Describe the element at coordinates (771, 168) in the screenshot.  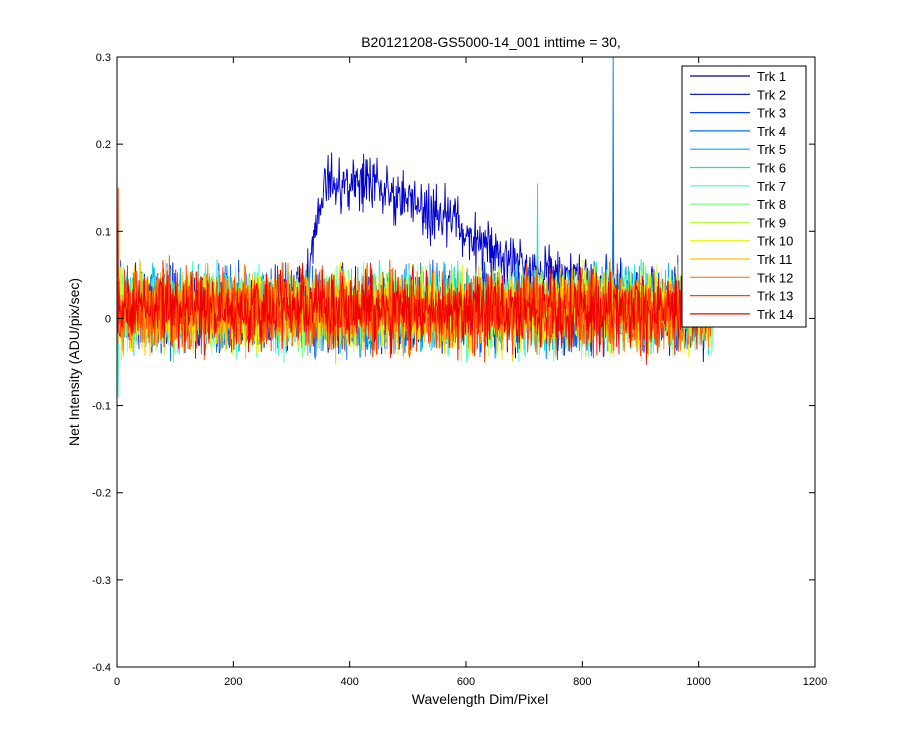
I see `legend-label: Trk 6` at that location.